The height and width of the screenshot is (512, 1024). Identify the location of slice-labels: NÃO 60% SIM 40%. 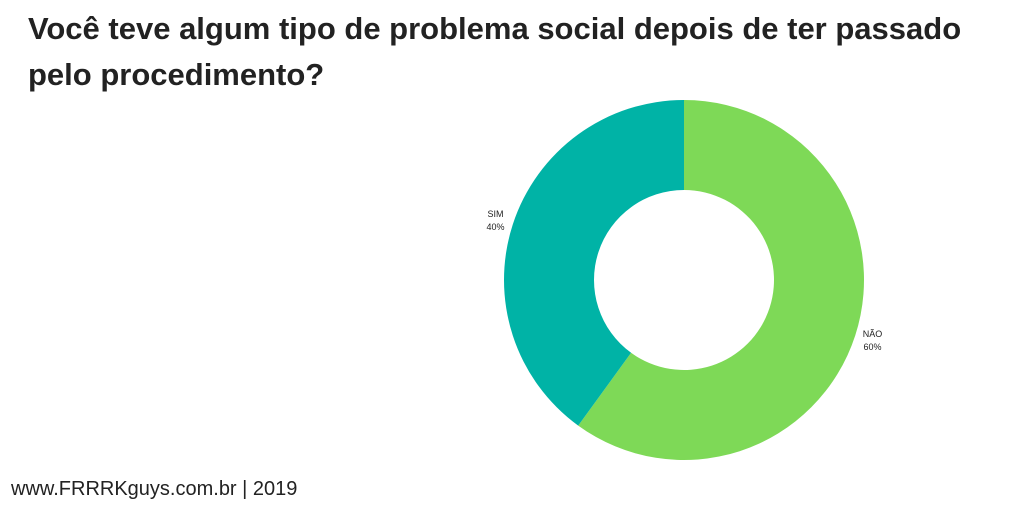
(684, 280).